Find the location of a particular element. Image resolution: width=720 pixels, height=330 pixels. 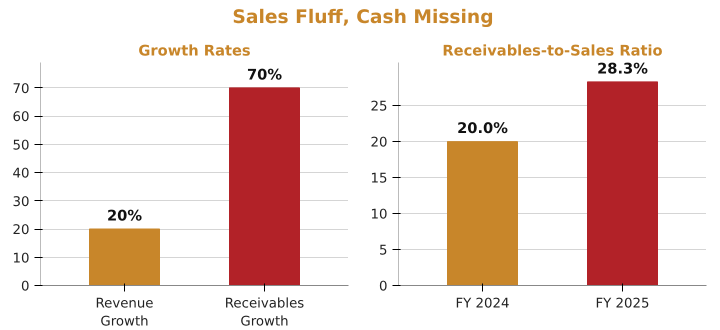

data-label: 28.3% is located at coordinates (622, 69).